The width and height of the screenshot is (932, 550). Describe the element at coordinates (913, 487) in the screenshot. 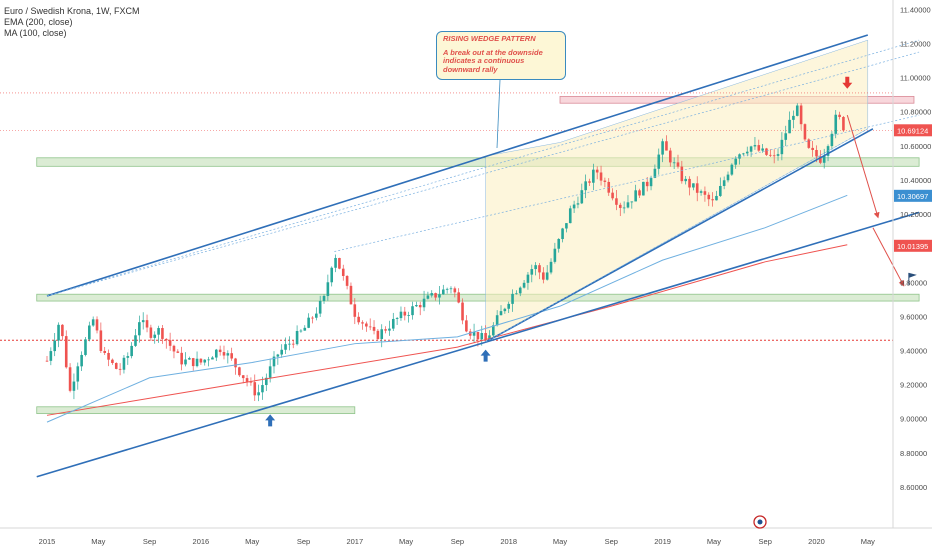

I see `y-tick-label: 8.60000` at that location.